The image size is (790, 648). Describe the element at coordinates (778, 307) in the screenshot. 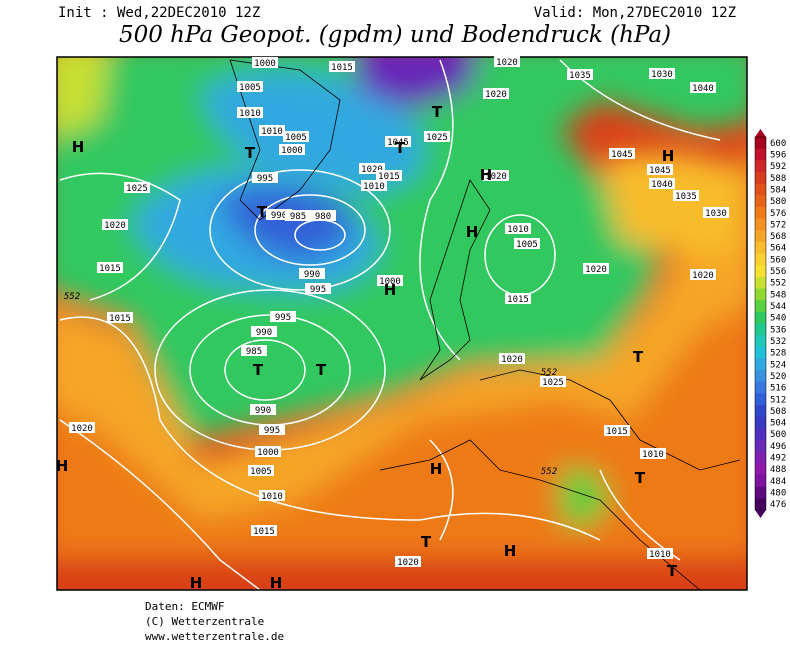

I see `colorbar-label: 544` at that location.